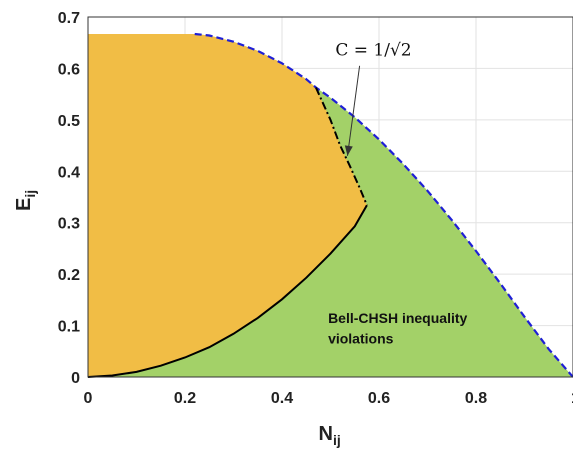 Image resolution: width=573 pixels, height=453 pixels. Describe the element at coordinates (361, 339) in the screenshot. I see `region-label-line2: violations` at that location.